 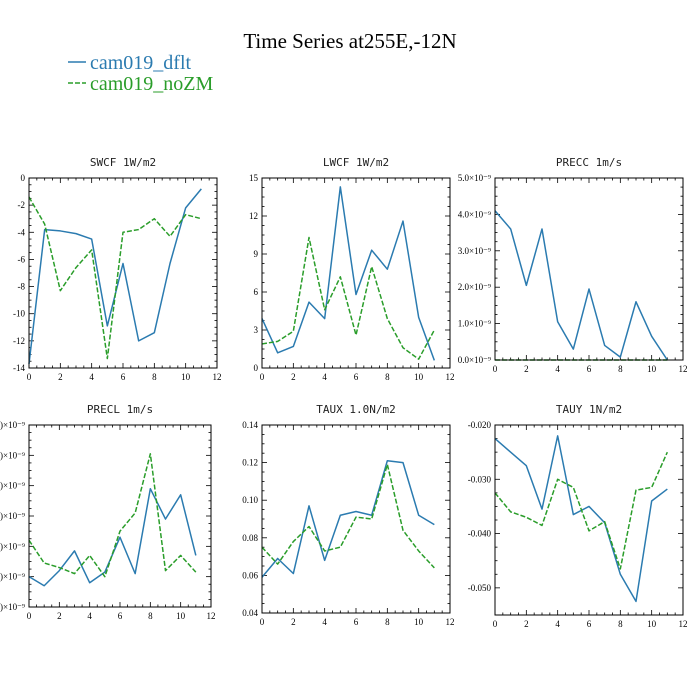 I want to click on y-tick-label: 6, so click(x=256, y=292).